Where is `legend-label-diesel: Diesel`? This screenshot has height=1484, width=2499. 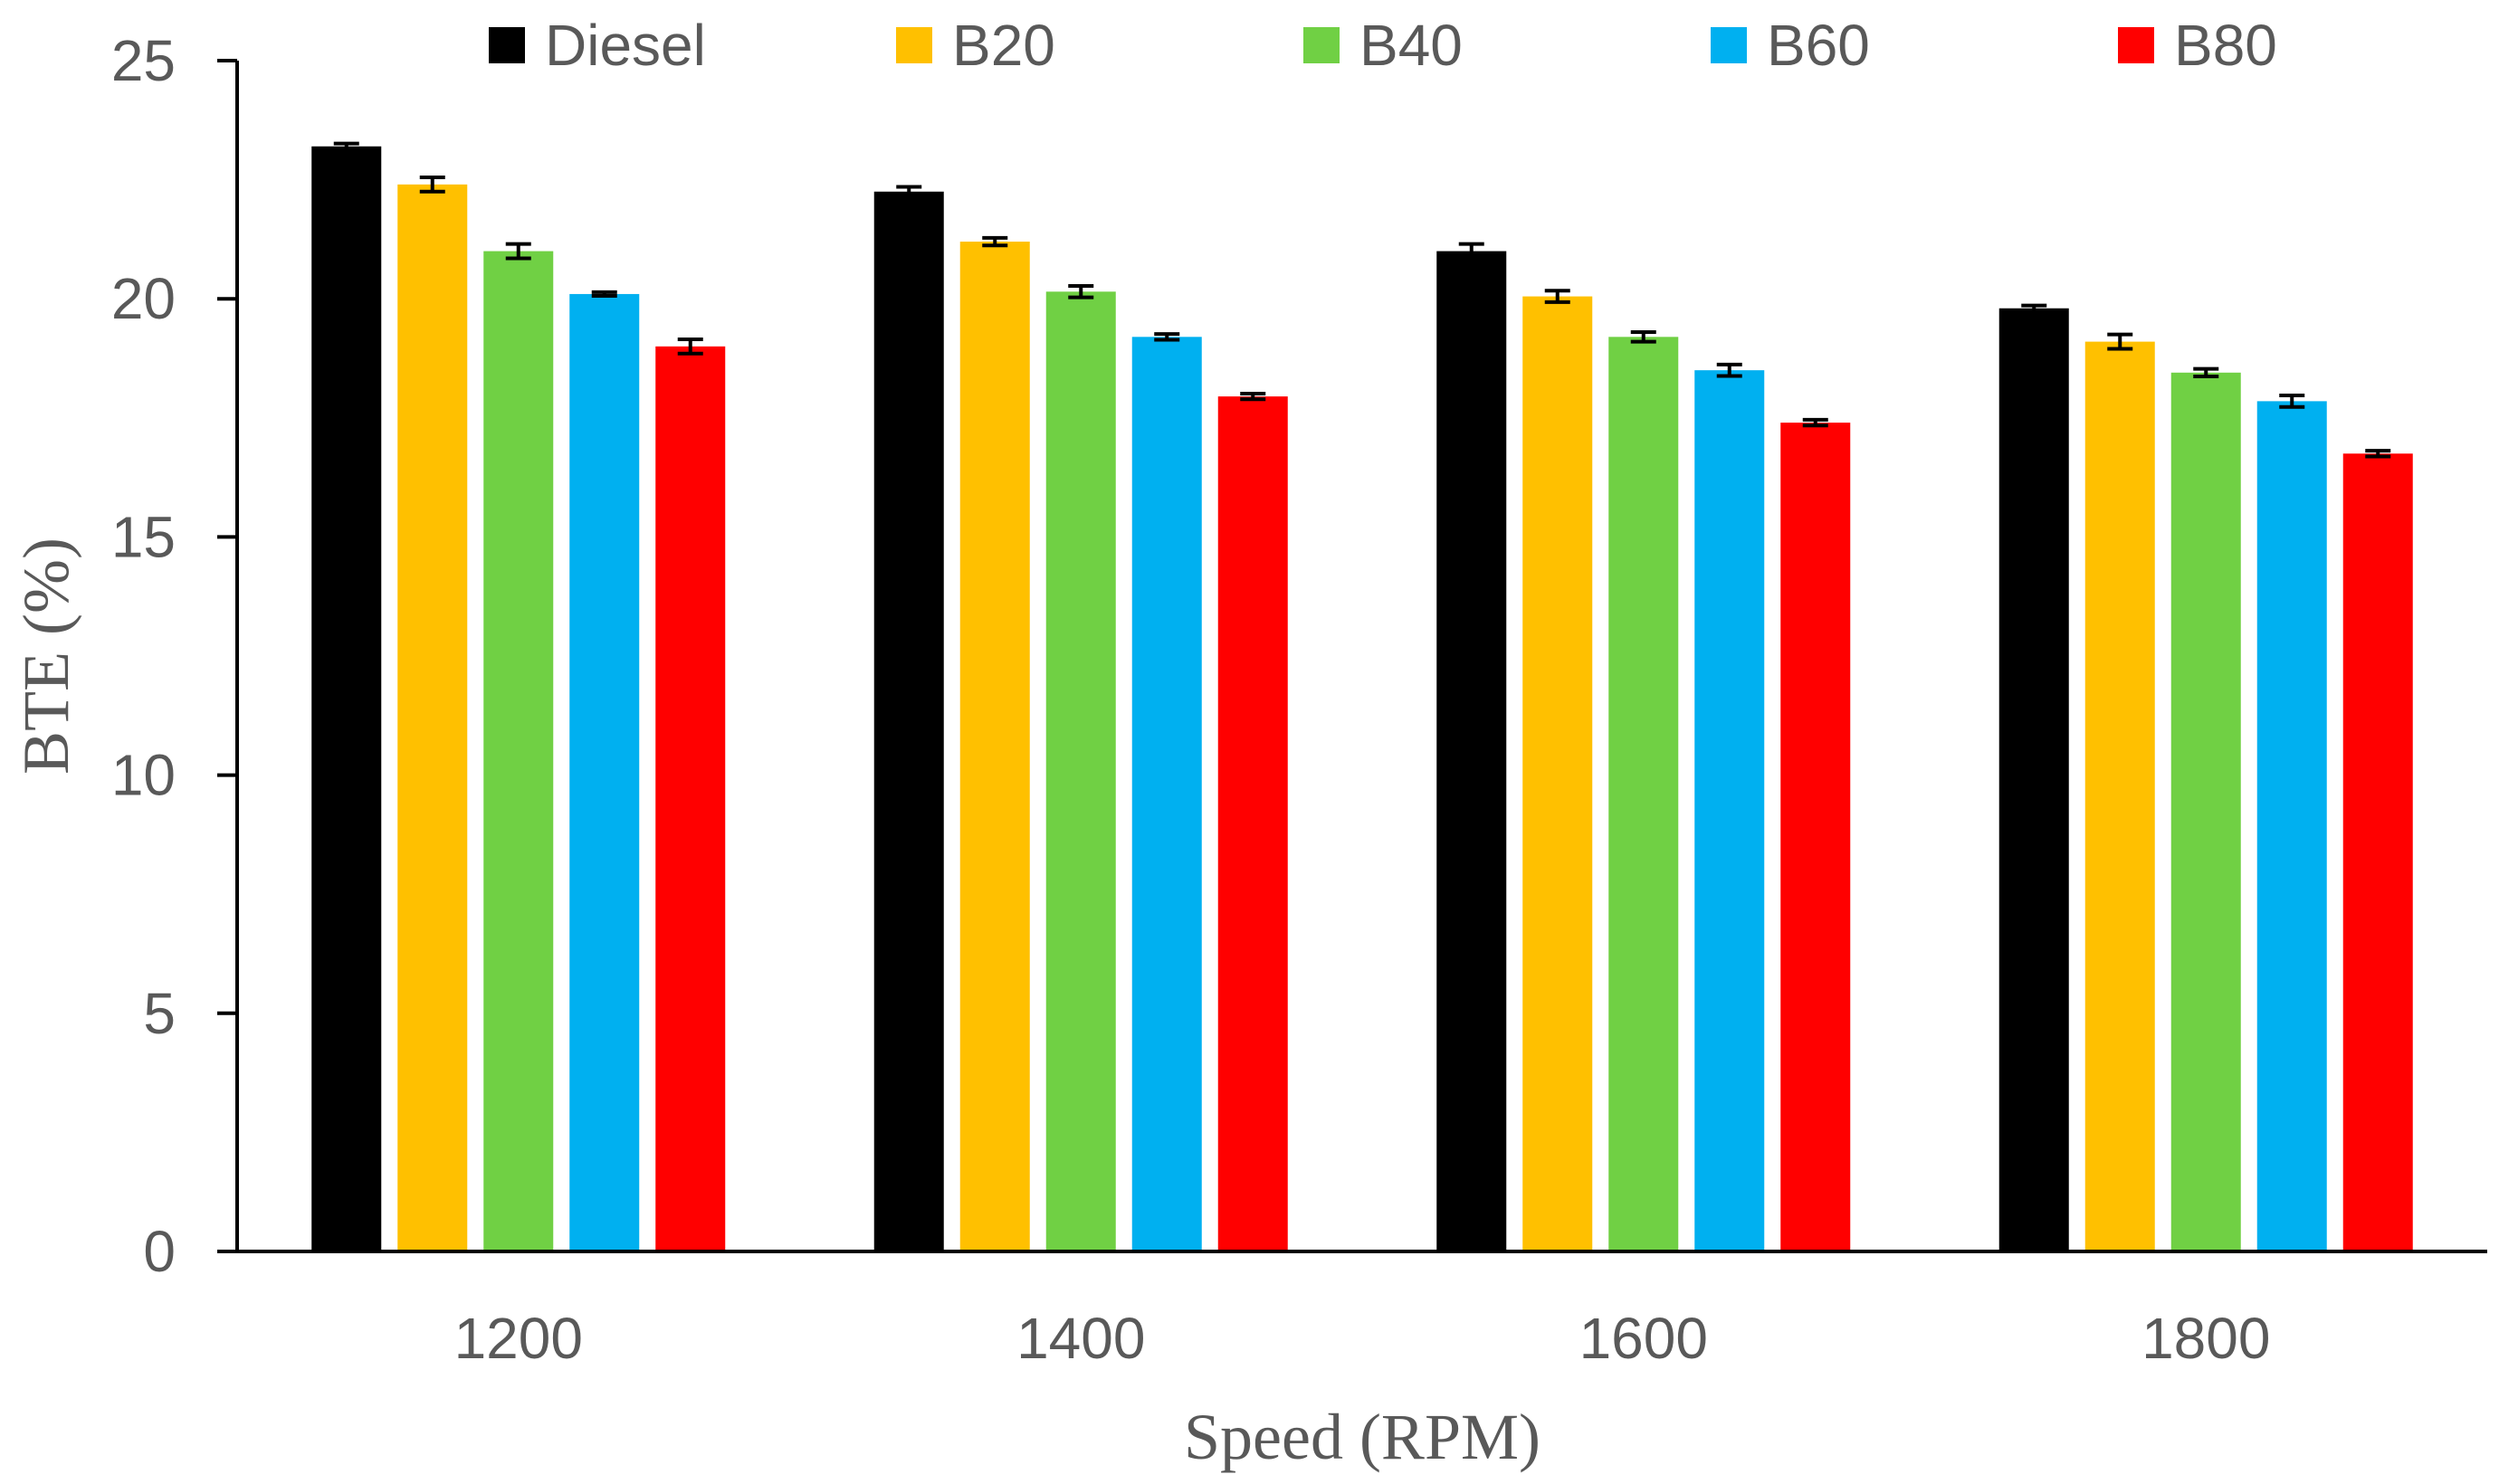
legend-label-diesel: Diesel is located at coordinates (626, 45).